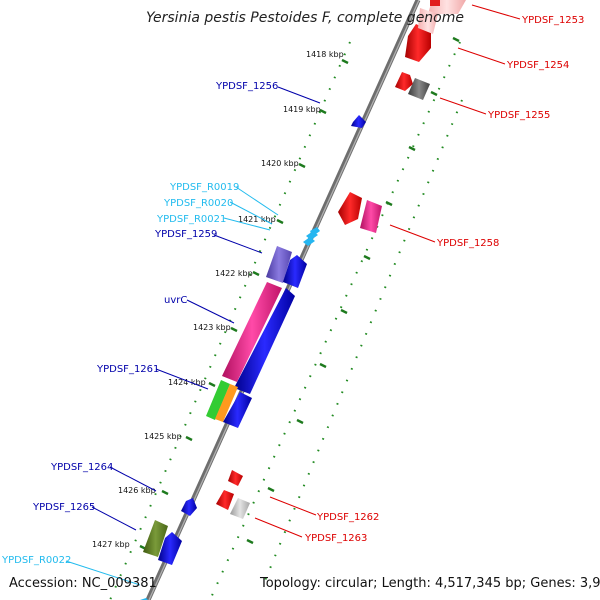  What do you see at coordinates (350, 208) in the screenshot?
I see `gene-ypdsf-1258a` at bounding box center [350, 208].